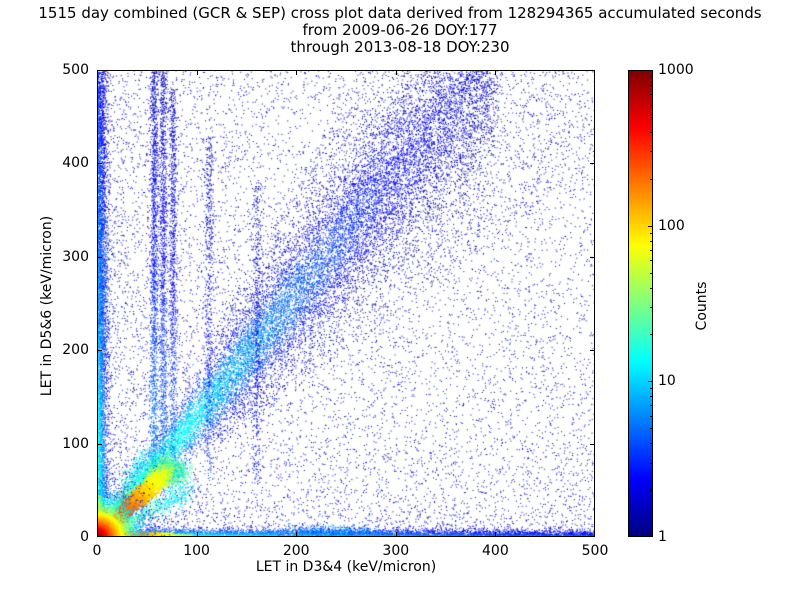 This screenshot has width=800, height=600. Describe the element at coordinates (400, 30) in the screenshot. I see `plot-title-line-2: from 2009-06-26 DOY:177` at that location.